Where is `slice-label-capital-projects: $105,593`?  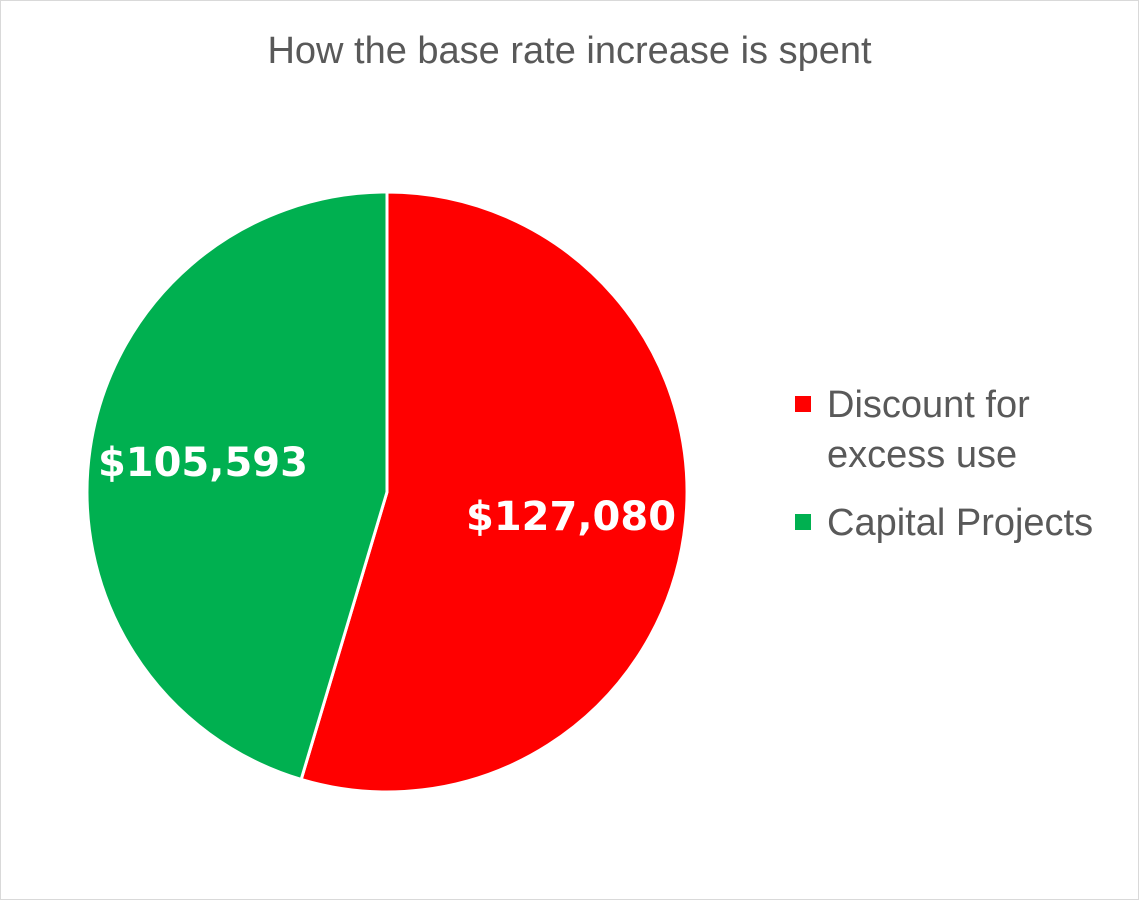 slice-label-capital-projects: $105,593 is located at coordinates (203, 463).